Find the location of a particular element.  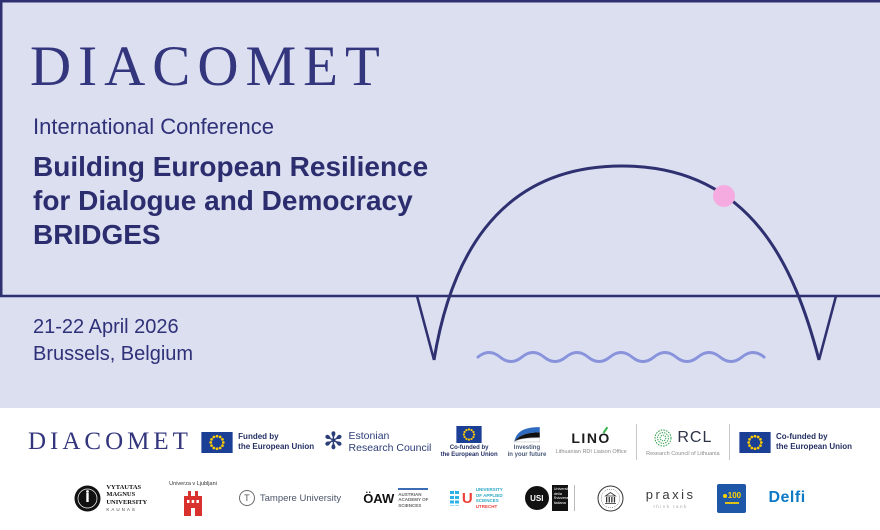

lino-logo: LINO Lithuanian RDI Liaison Office is located at coordinates (591, 440).